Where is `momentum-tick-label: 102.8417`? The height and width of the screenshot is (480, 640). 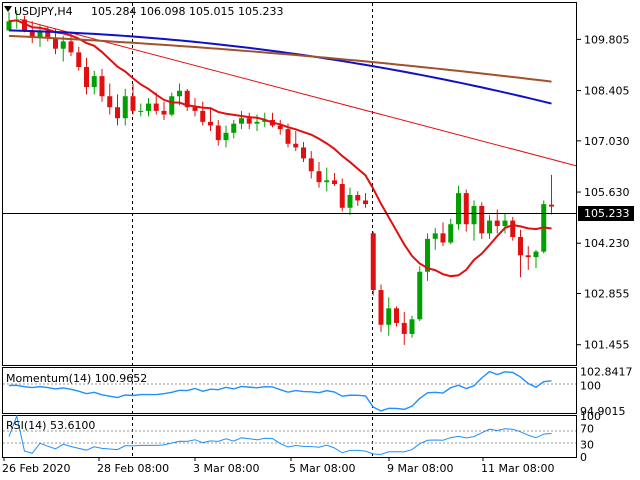 momentum-tick-label: 102.8417 is located at coordinates (606, 371).